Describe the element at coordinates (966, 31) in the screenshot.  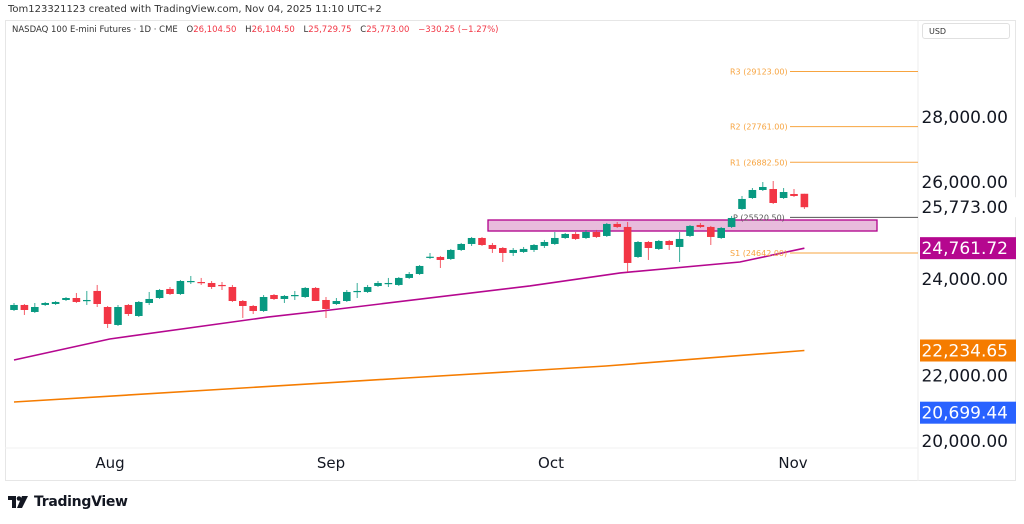
I see `currency-selector: USD` at that location.